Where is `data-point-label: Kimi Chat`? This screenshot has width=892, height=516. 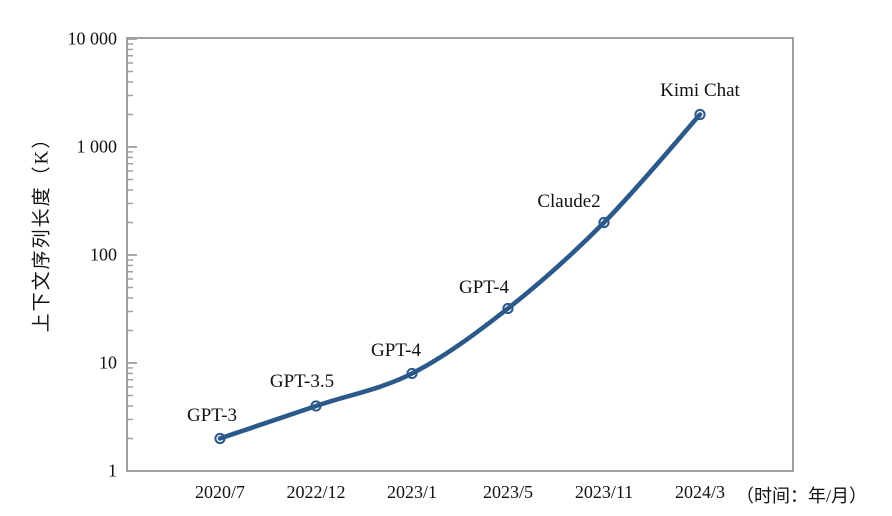 data-point-label: Kimi Chat is located at coordinates (700, 91).